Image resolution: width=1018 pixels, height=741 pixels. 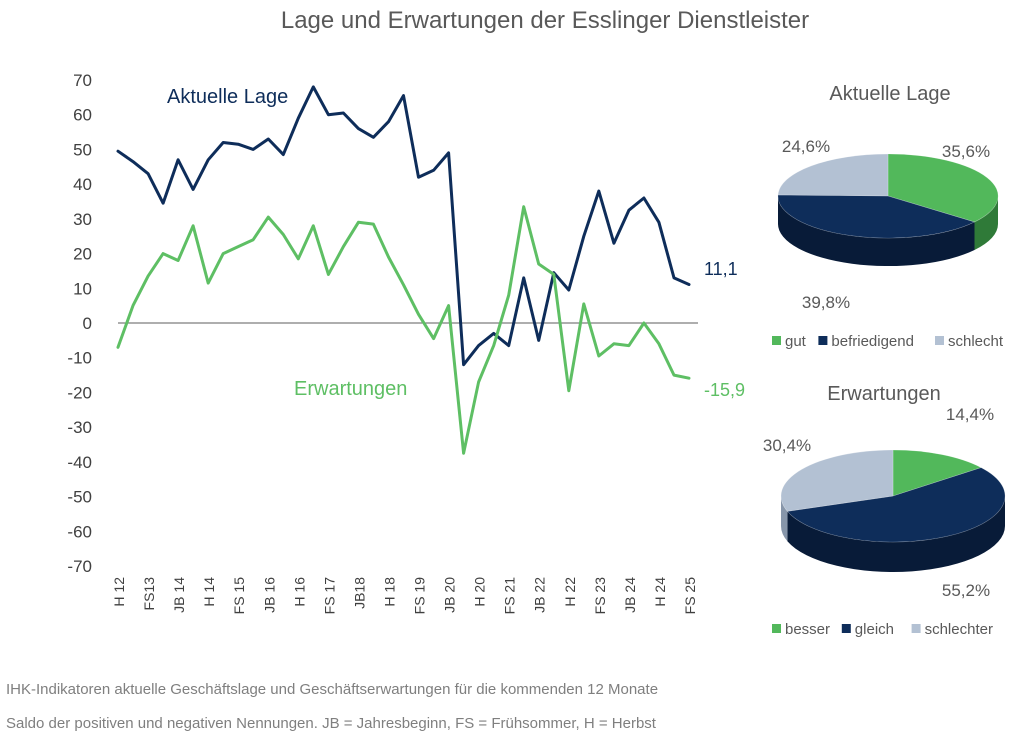 I want to click on legend-label: schlechter, so click(x=959, y=629).